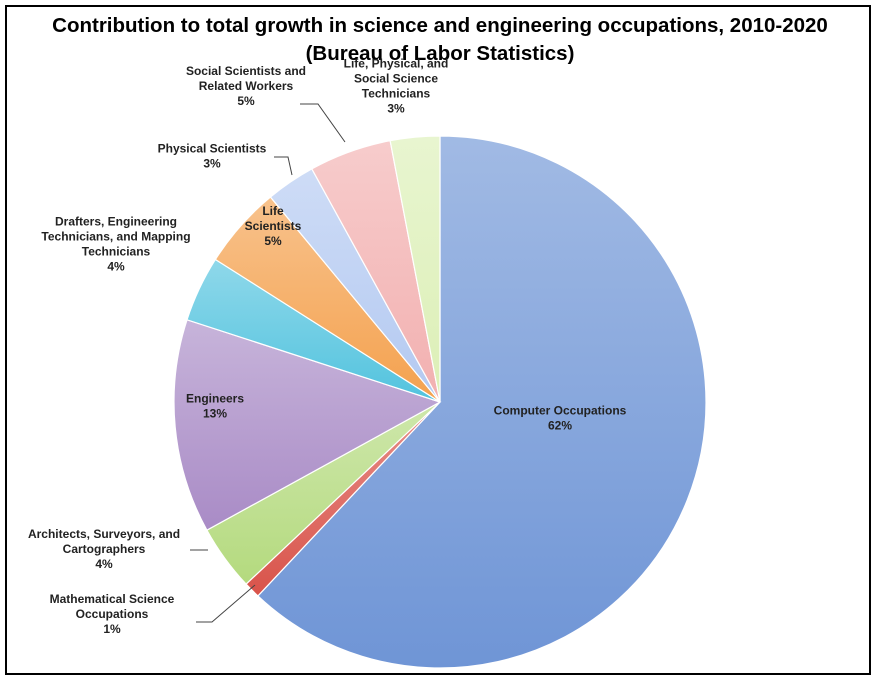 The height and width of the screenshot is (683, 880). Describe the element at coordinates (112, 614) in the screenshot. I see `slice-label: Mathematical Science Occupations 1%` at that location.